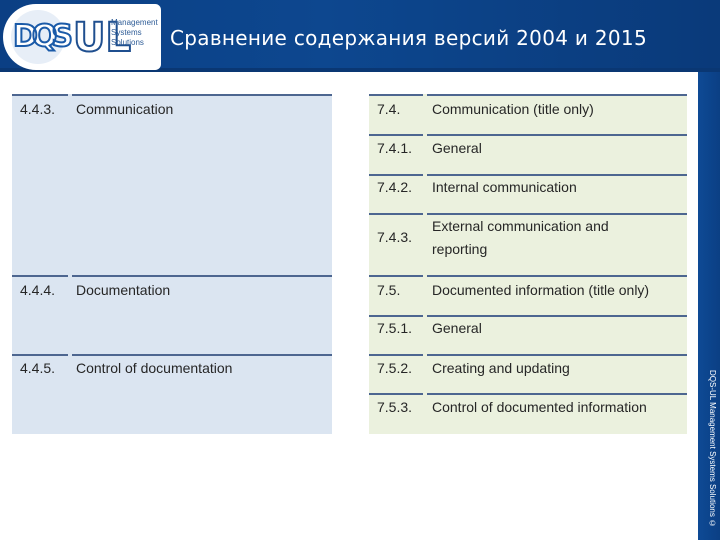 The width and height of the screenshot is (720, 540). Describe the element at coordinates (513, 109) in the screenshot. I see `clause-title: Communication (title only)` at that location.